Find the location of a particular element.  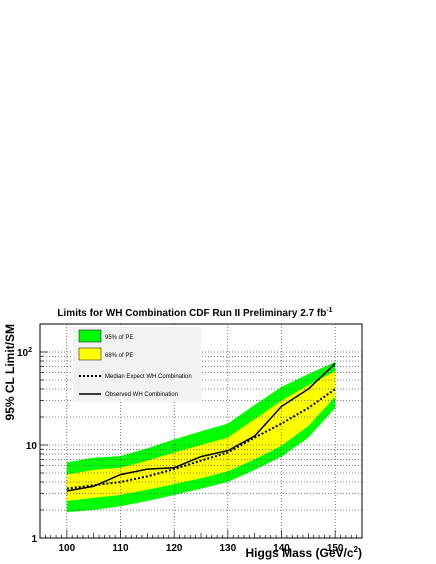

legend-label-observed: Observed WH Combination is located at coordinates (141, 395).